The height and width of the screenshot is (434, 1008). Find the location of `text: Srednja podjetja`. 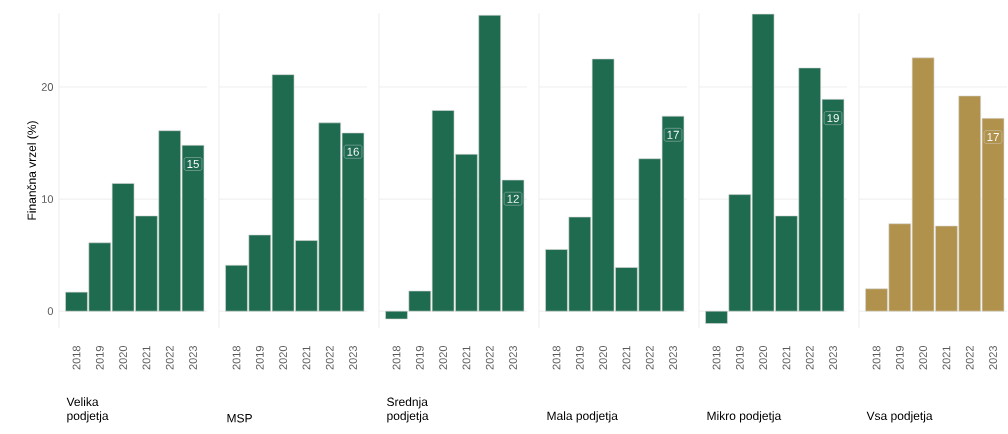

text: Srednja podjetja is located at coordinates (408, 410).